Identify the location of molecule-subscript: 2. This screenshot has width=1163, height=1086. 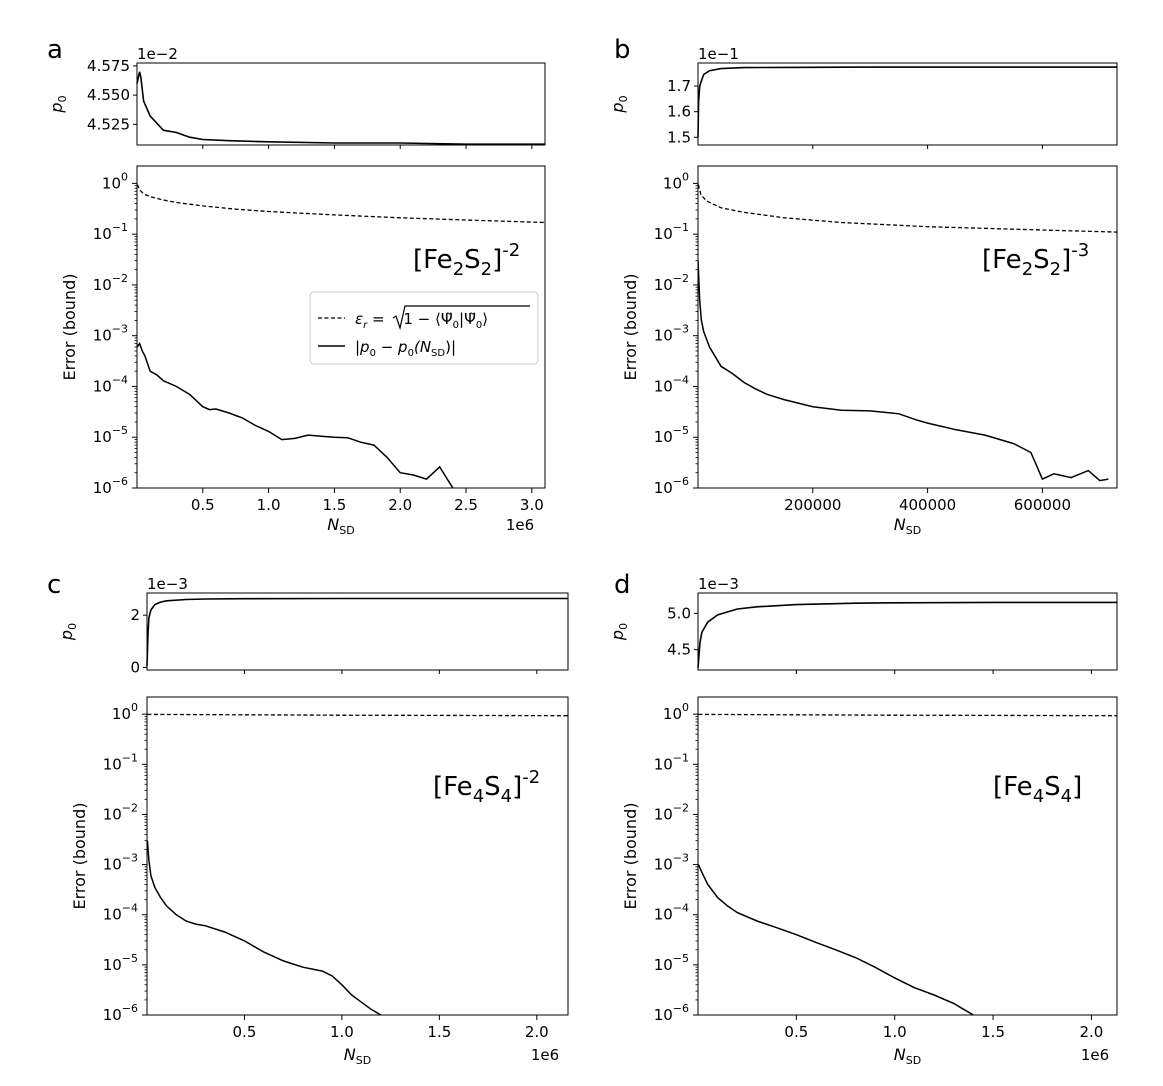
(1027, 269).